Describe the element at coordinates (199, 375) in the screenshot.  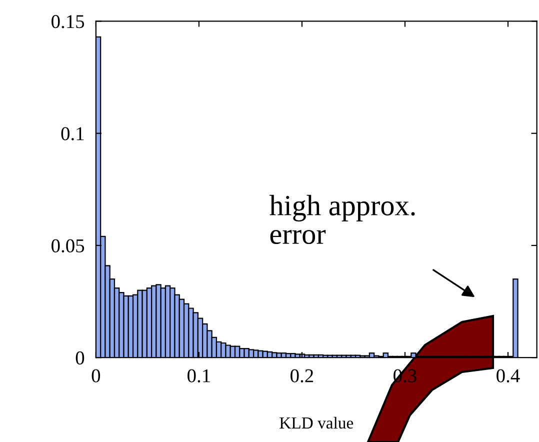
I see `x-tick-label: 0.1` at that location.